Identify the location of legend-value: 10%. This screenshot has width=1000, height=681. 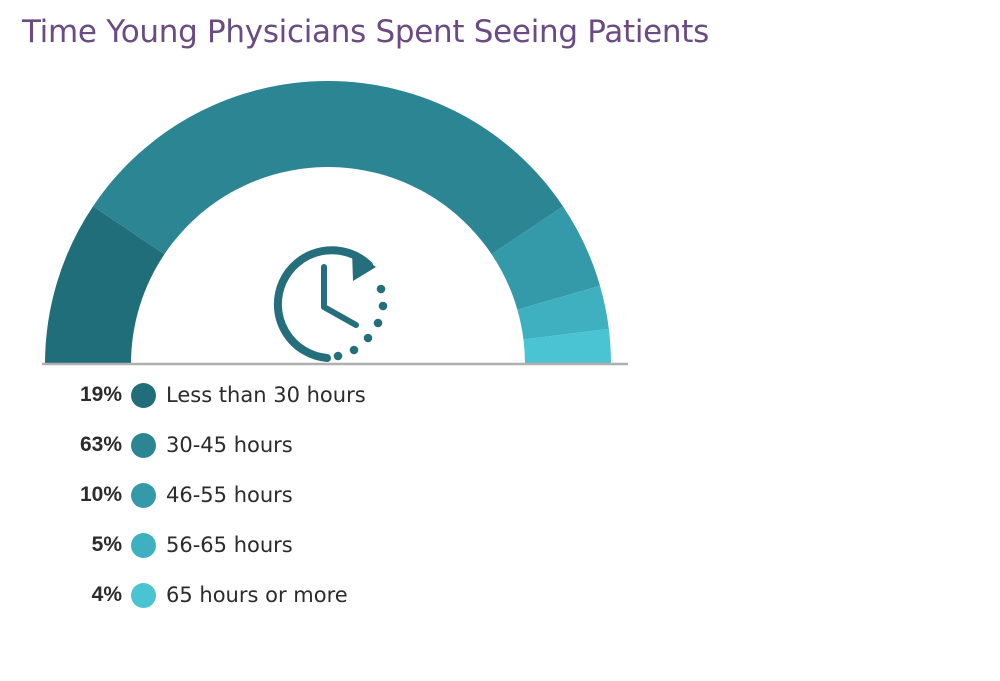
(100, 494).